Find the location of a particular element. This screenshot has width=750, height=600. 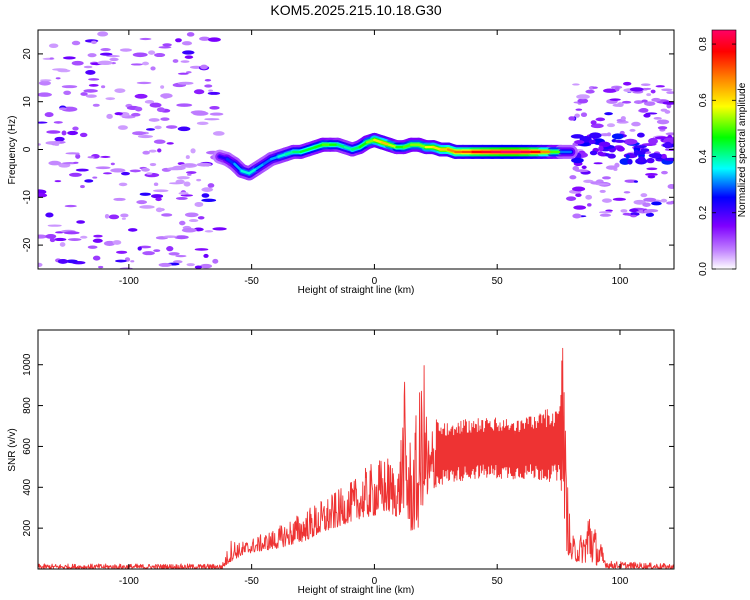

colorbar-tick-label: 0.2 is located at coordinates (703, 212).